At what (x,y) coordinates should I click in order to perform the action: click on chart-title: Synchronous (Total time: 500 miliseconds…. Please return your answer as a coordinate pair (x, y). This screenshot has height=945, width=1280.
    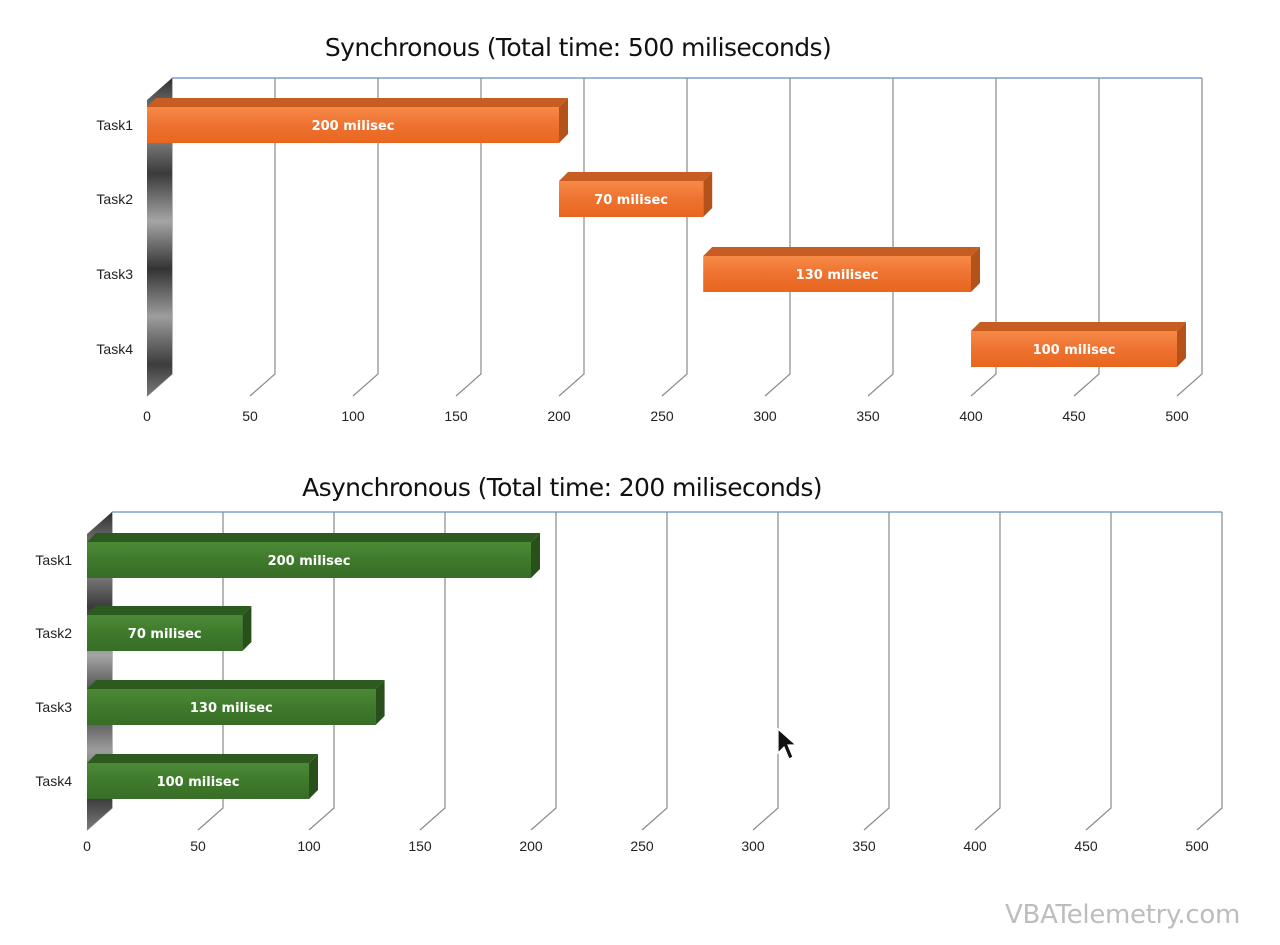
    Looking at the image, I should click on (578, 47).